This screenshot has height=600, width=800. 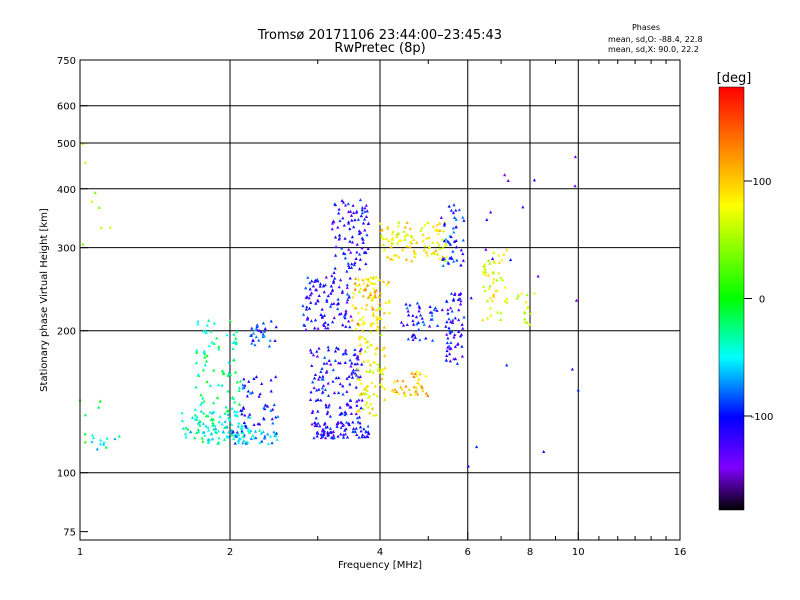 I want to click on y-axis-label: Stationary phase Virtual Height [km], so click(x=44, y=300).